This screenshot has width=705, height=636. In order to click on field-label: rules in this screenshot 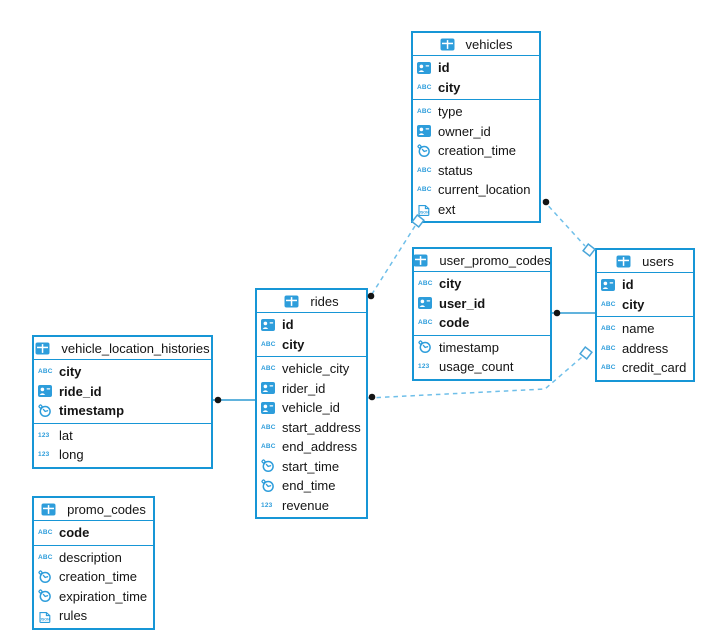, I will do `click(73, 616)`.